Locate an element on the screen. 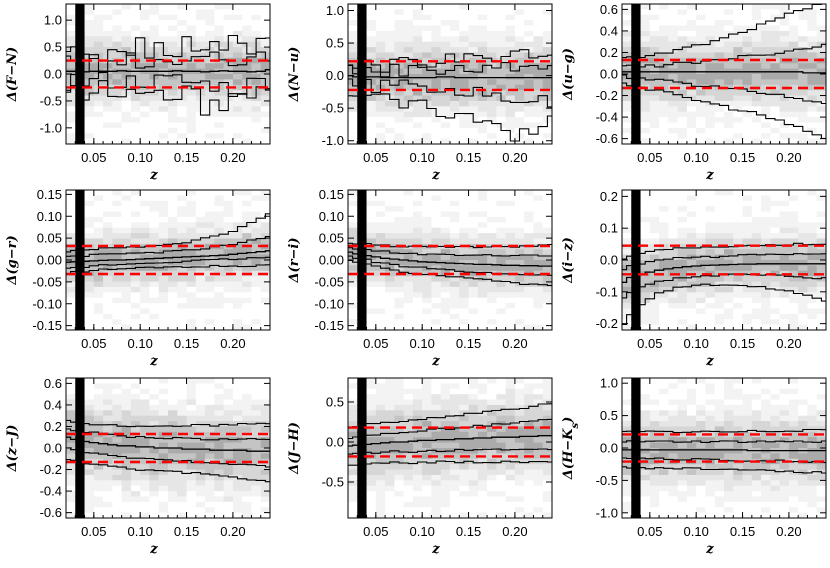 The image size is (830, 568). percentile-p10-line is located at coordinates (724, 304).